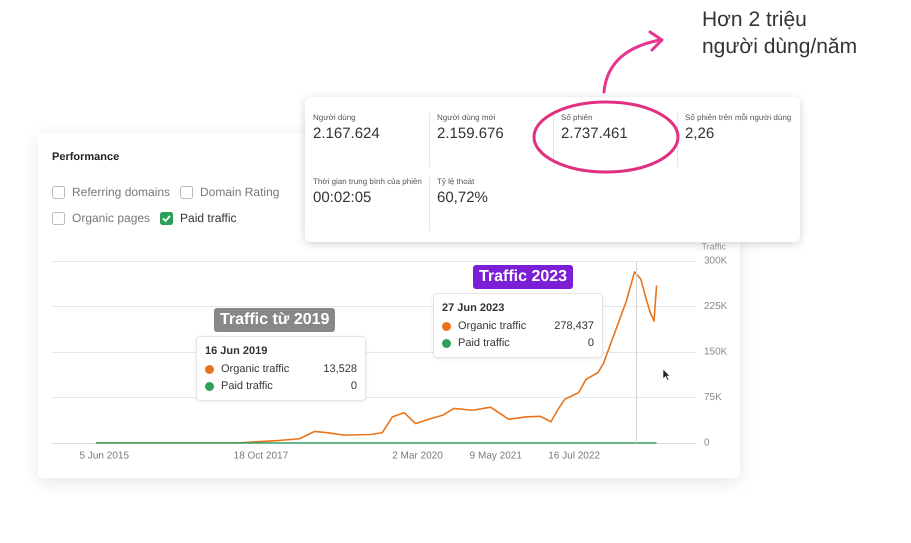 The height and width of the screenshot is (543, 911). Describe the element at coordinates (86, 157) in the screenshot. I see `chart-title: Performance` at that location.